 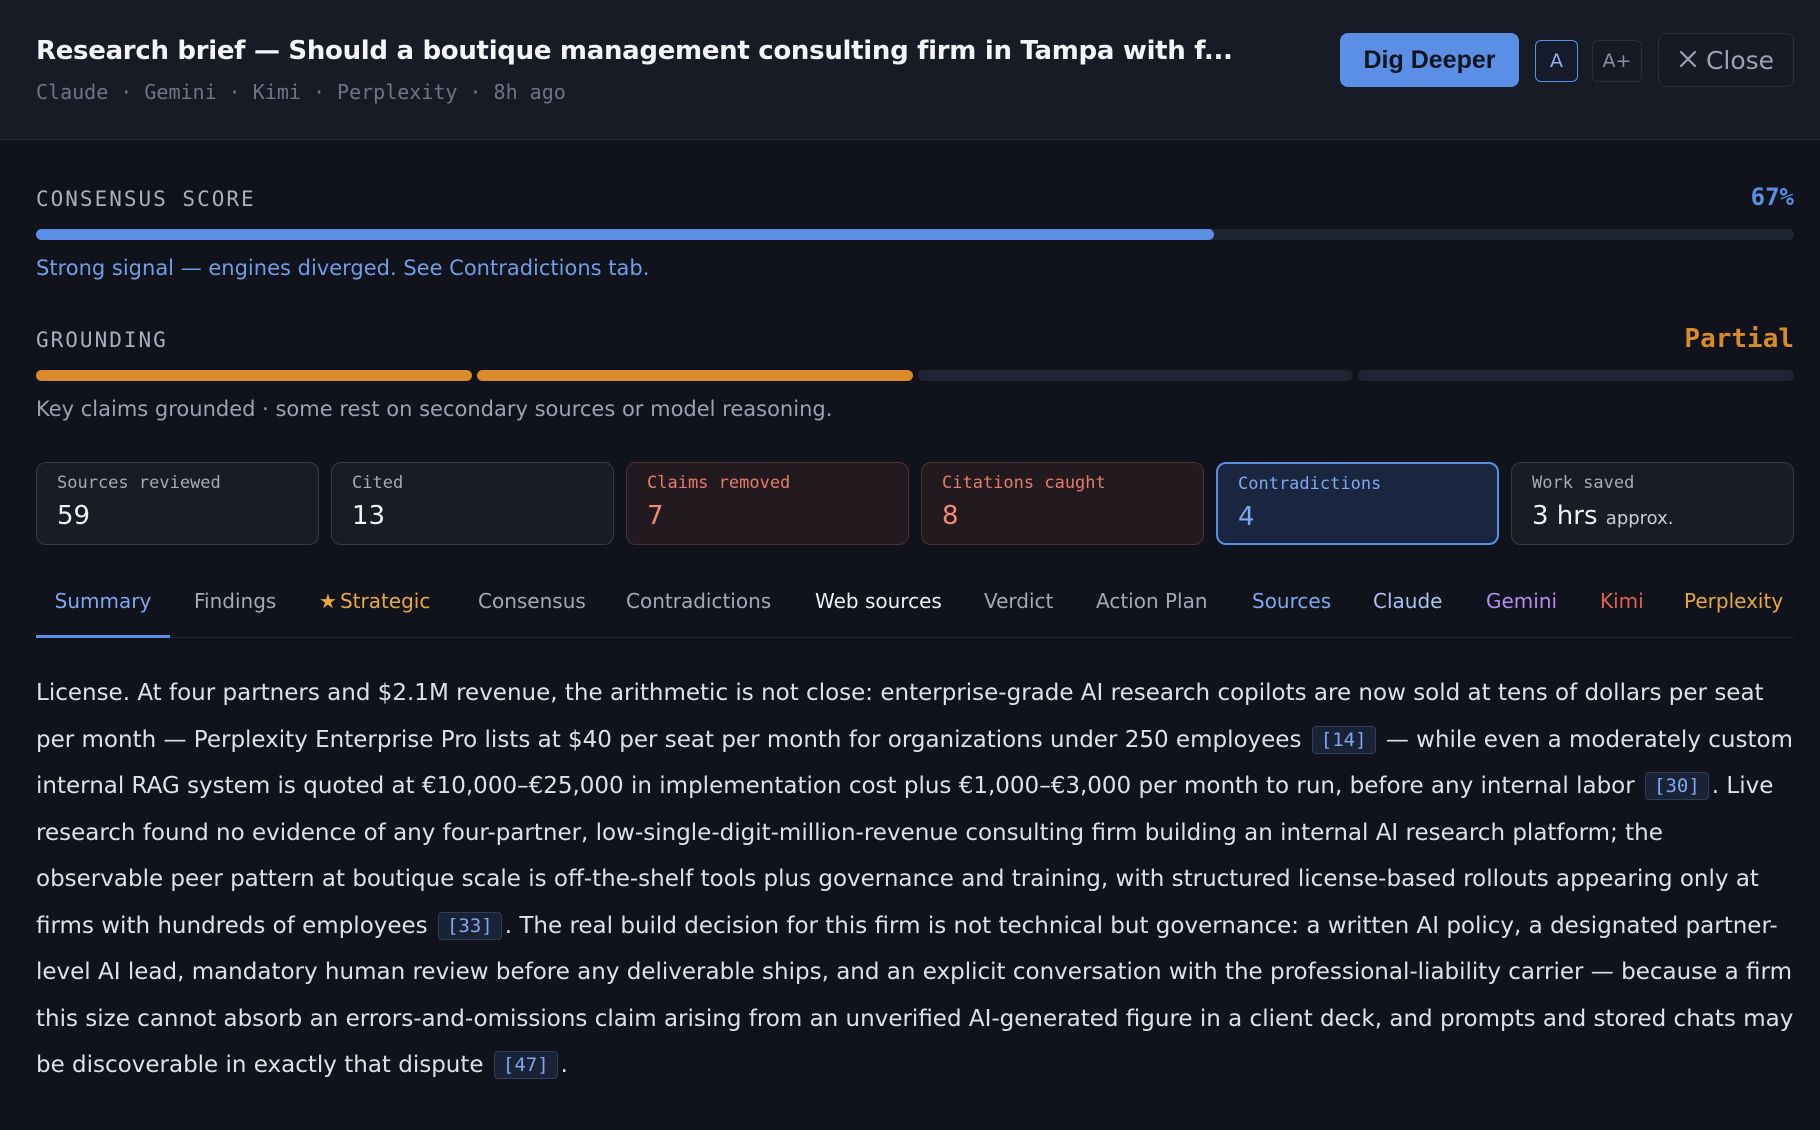 I want to click on citation-link: [30], so click(x=1677, y=786).